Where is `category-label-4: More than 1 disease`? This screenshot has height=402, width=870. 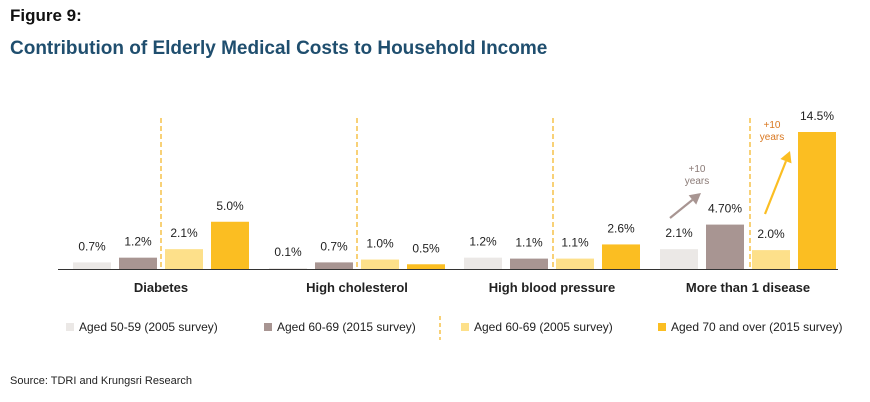
category-label-4: More than 1 disease is located at coordinates (748, 287).